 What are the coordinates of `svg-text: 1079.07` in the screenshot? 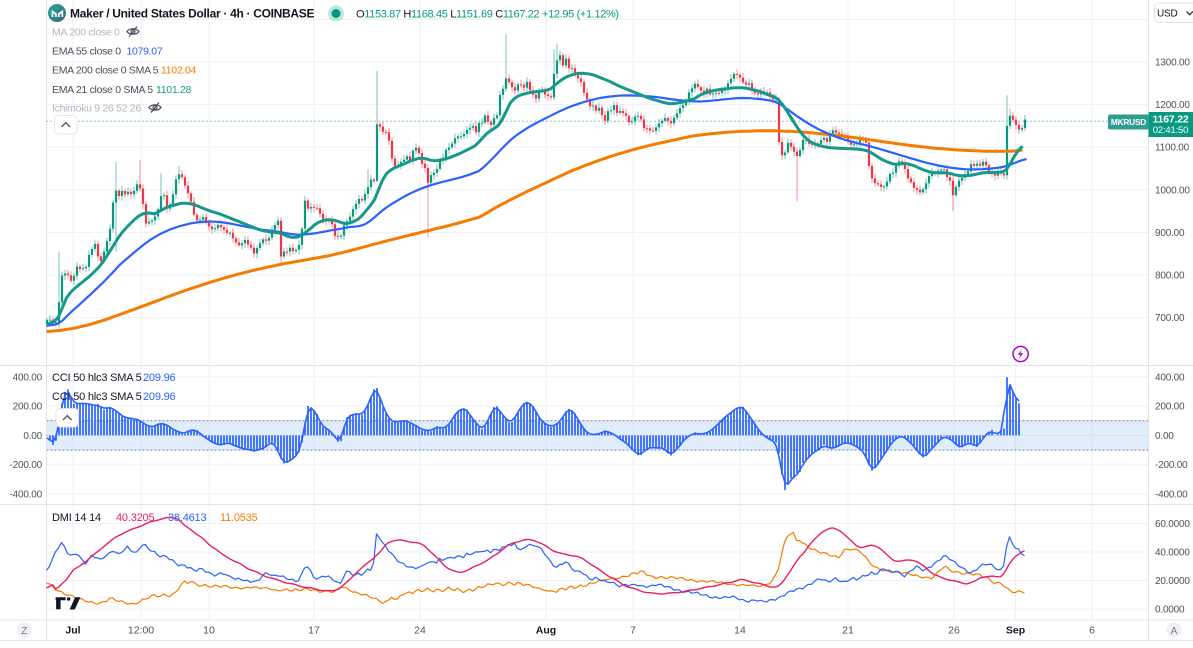 It's located at (145, 51).